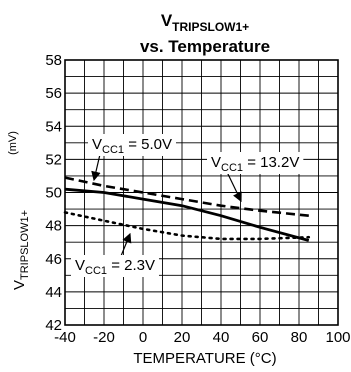  I want to click on chart-title-sub: TRIPSLOW1+, so click(210, 27).